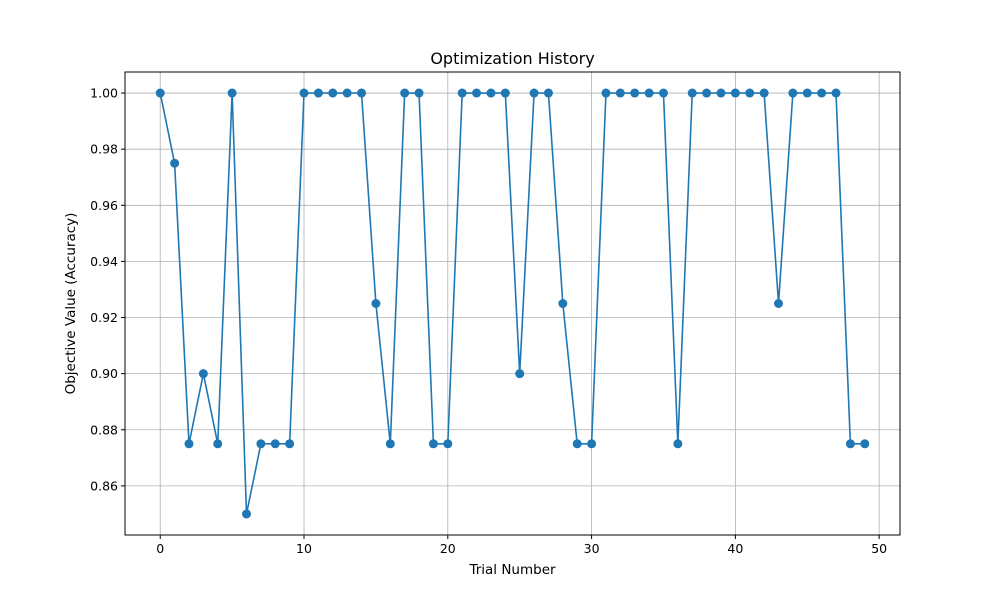 Image resolution: width=1000 pixels, height=604 pixels. What do you see at coordinates (512, 570) in the screenshot?
I see `x-axis-label: Trial Number` at bounding box center [512, 570].